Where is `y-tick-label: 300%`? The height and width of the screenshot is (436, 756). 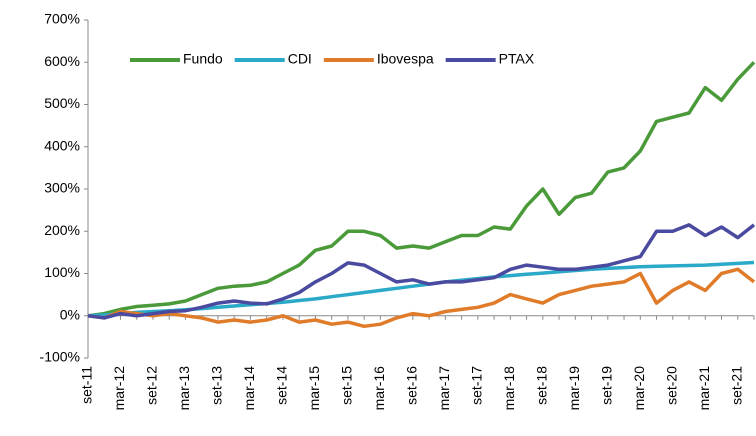
y-tick-label: 300% is located at coordinates (62, 188).